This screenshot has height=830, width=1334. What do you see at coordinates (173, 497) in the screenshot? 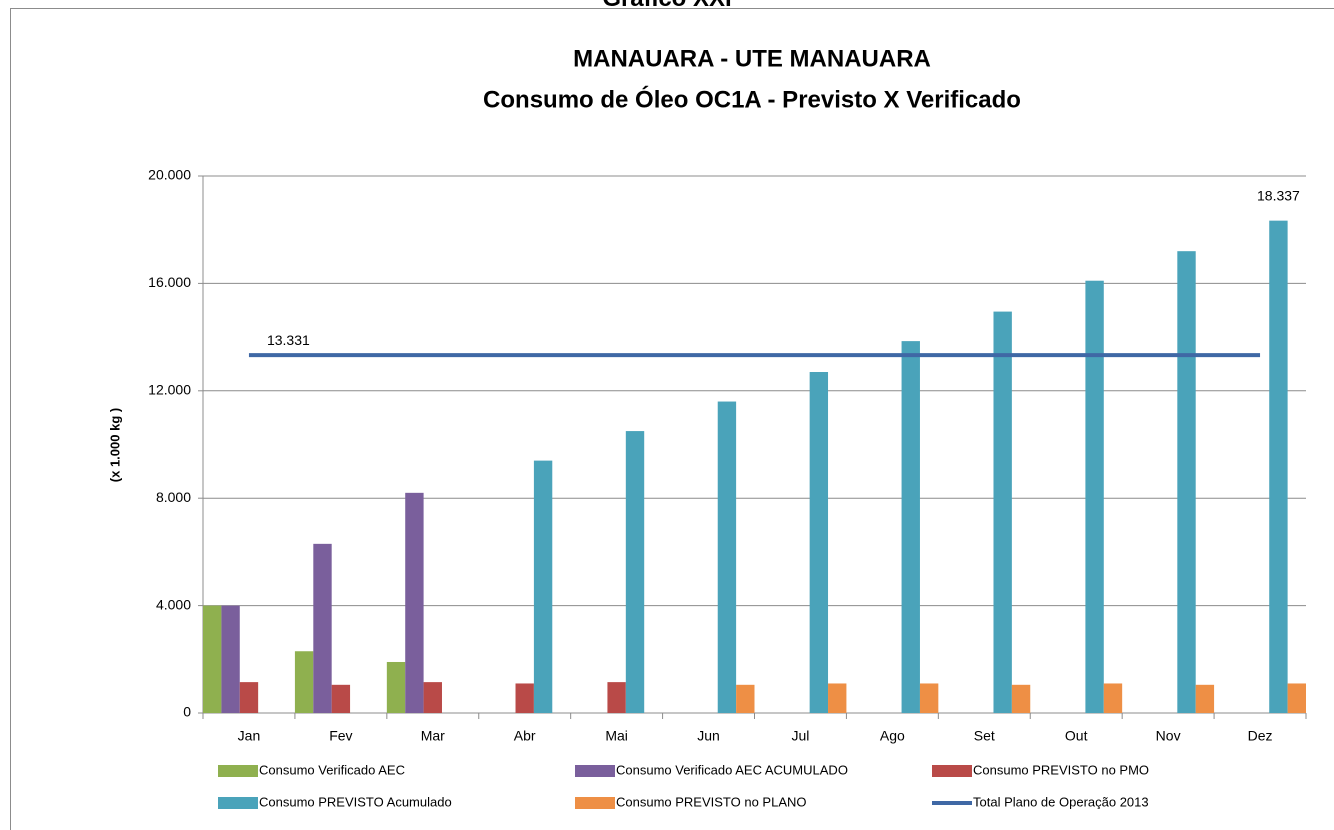
I see `y-tick-label: 8.000` at bounding box center [173, 497].